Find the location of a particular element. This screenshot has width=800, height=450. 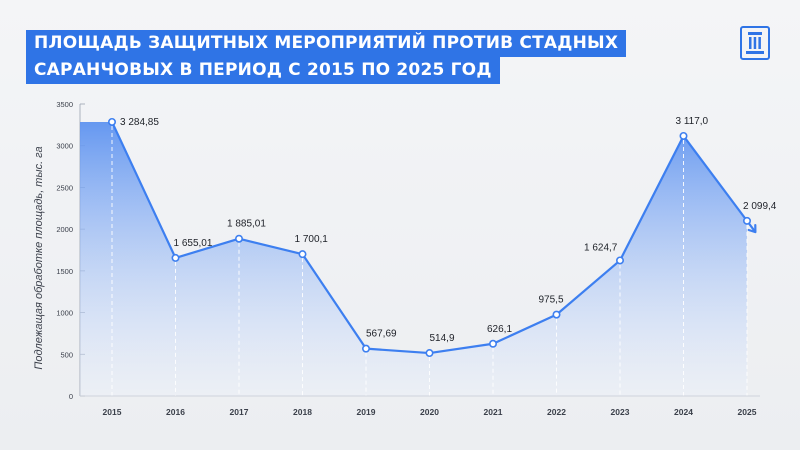

data-label: 626,1 is located at coordinates (499, 329).